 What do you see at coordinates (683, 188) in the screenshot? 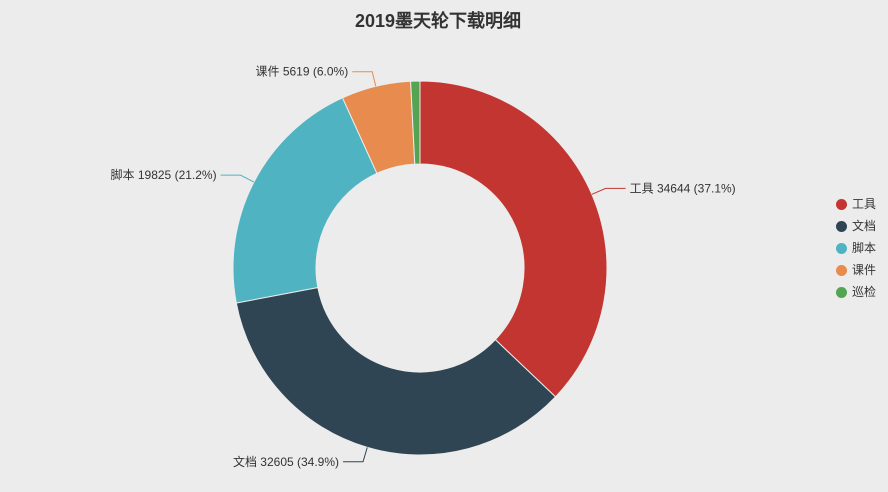
I see `slice-label: 工具 34644 (37.1%)` at bounding box center [683, 188].